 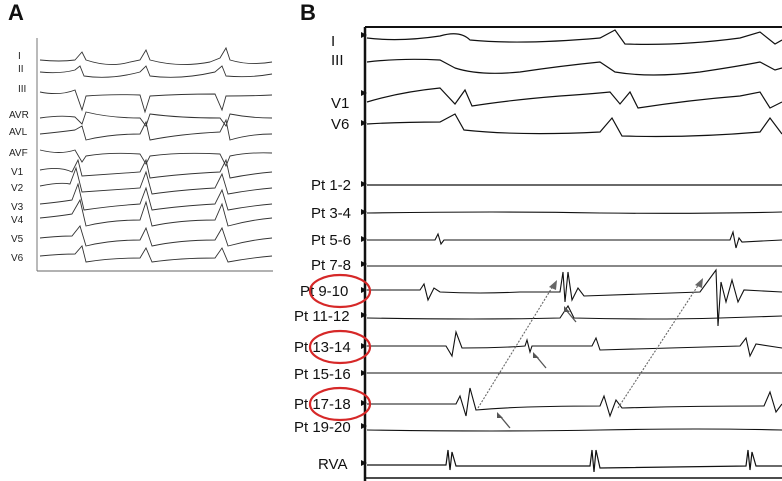 What do you see at coordinates (18, 132) in the screenshot?
I see `lead-label-avl: AVL` at bounding box center [18, 132].